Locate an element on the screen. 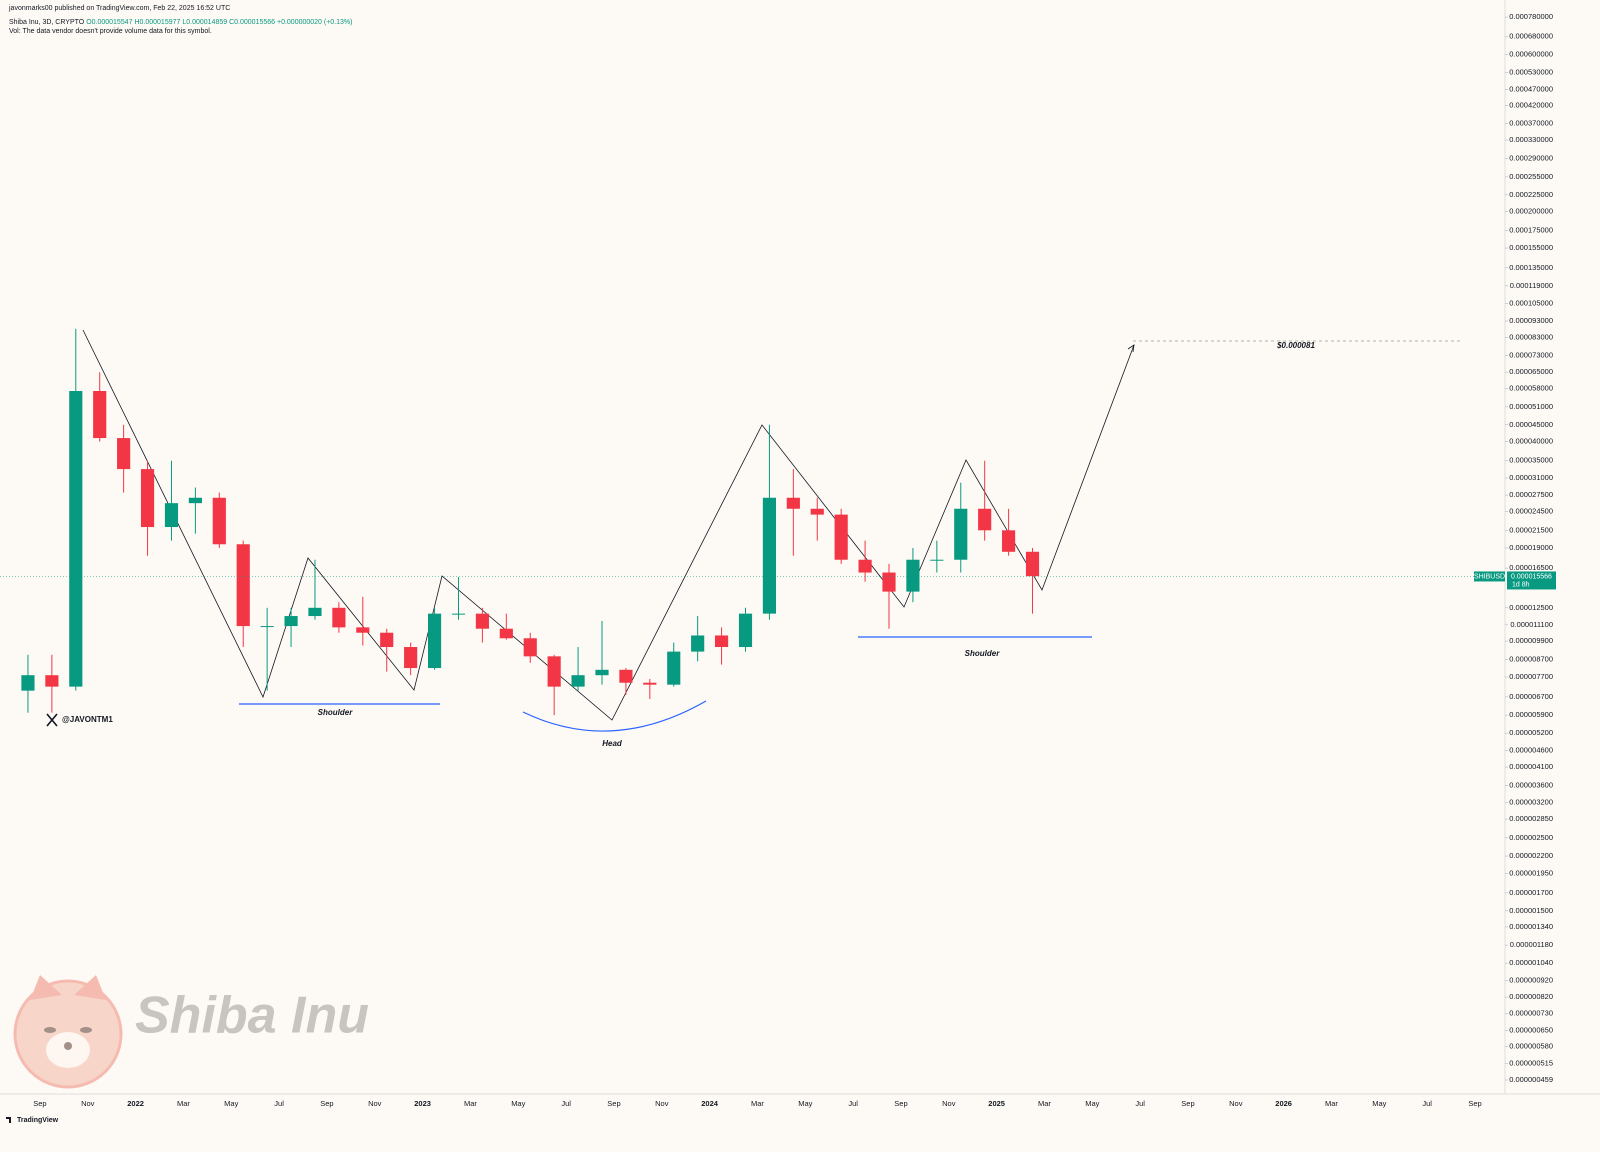  y-tick-label: 0.000083000 is located at coordinates (1531, 336).